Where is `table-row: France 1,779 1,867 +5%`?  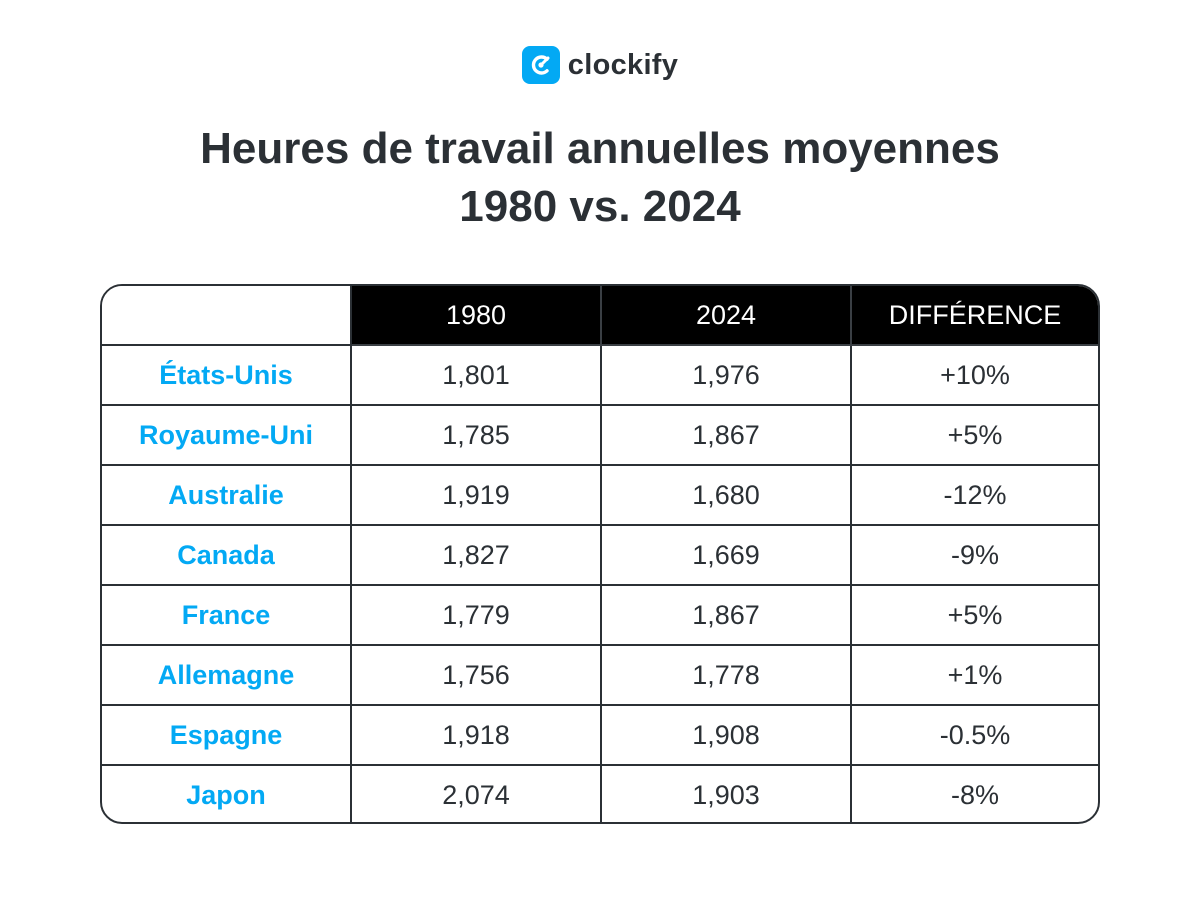 table-row: France 1,779 1,867 +5% is located at coordinates (600, 615).